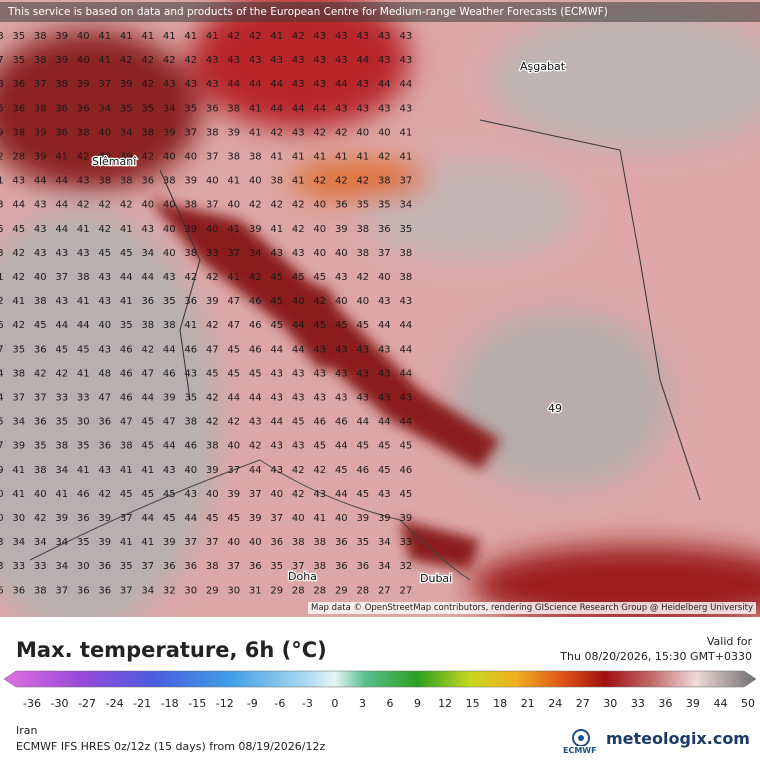 This screenshot has width=760, height=760. What do you see at coordinates (417, 703) in the screenshot?
I see `legend-tick: 9` at bounding box center [417, 703].